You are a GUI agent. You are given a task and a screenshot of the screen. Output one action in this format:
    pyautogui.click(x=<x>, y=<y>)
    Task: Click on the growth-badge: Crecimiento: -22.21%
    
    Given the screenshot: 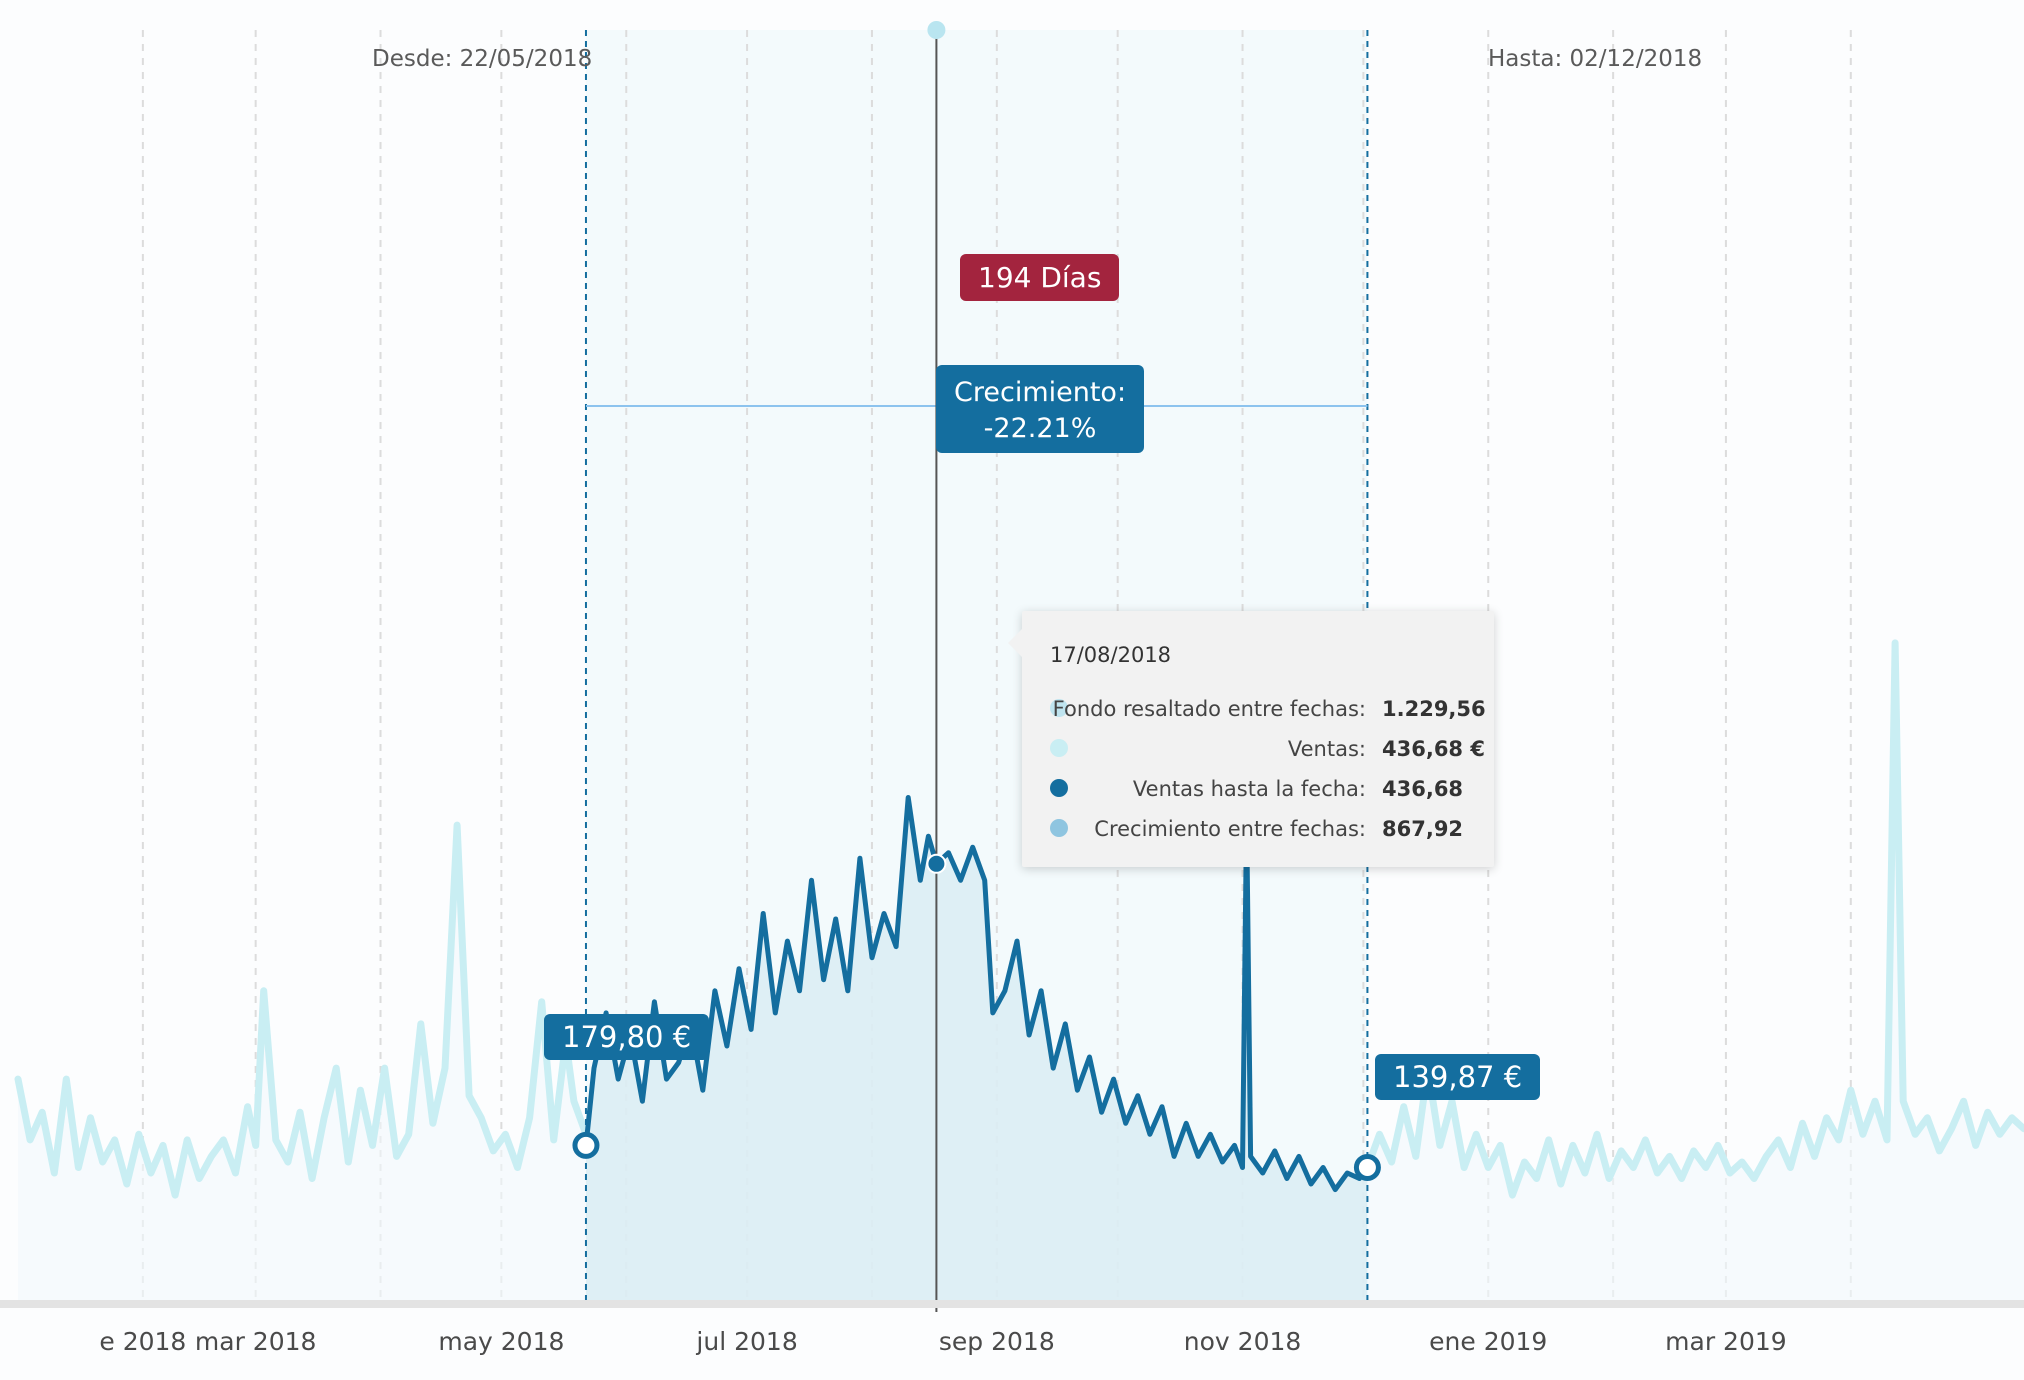 What is the action you would take?
    pyautogui.click(x=1040, y=409)
    